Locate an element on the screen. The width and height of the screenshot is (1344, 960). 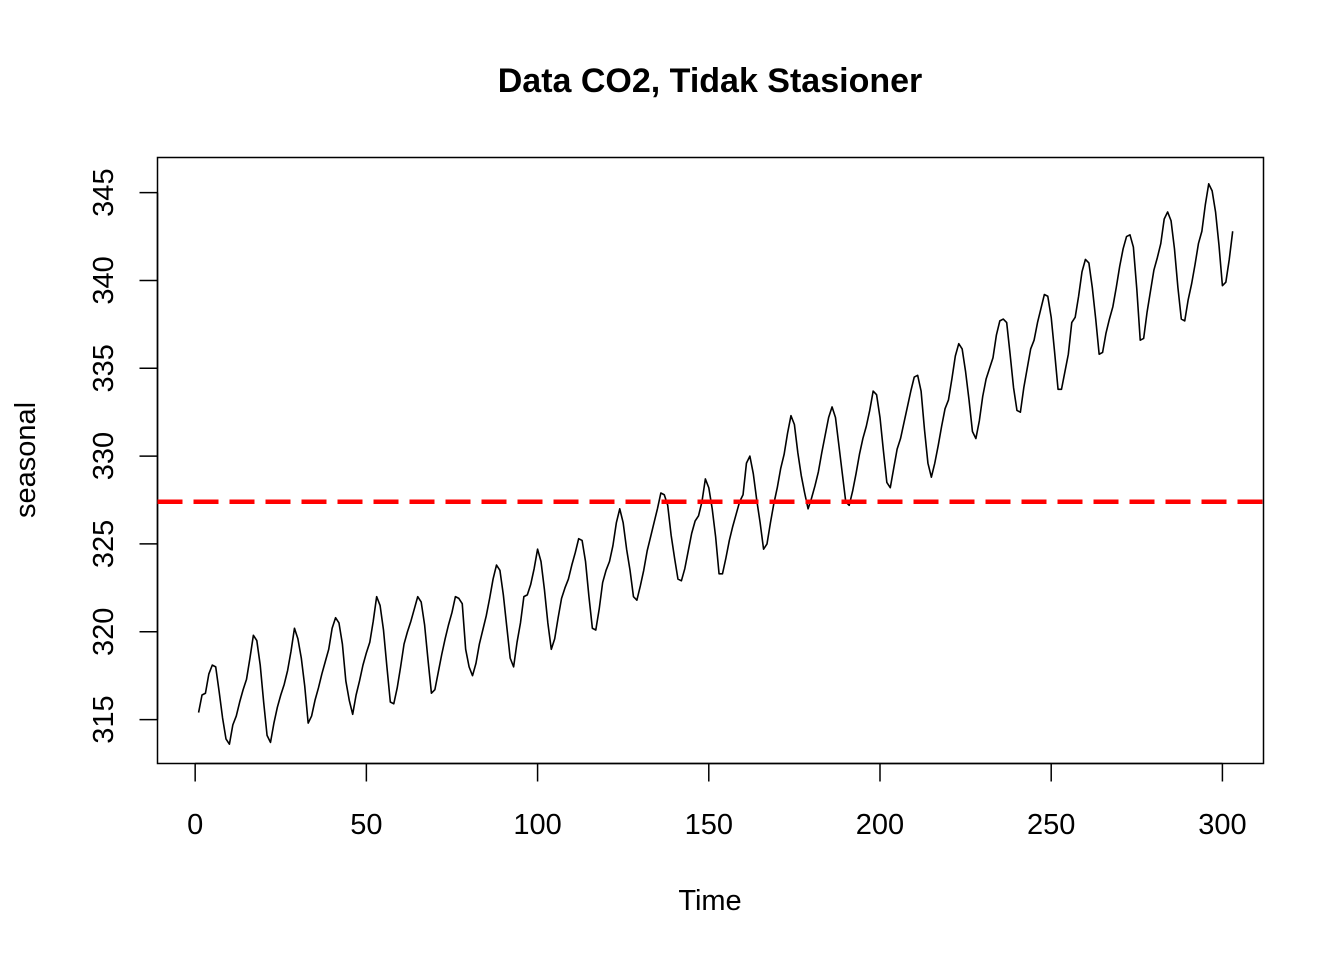
y-tick-label: 340 is located at coordinates (104, 280).